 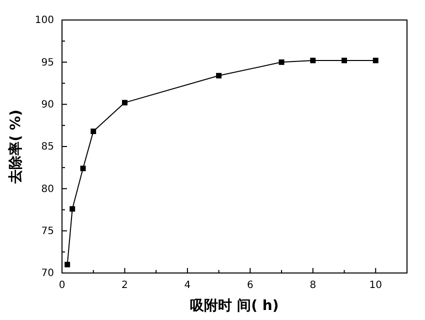 I want to click on y-tick-label: 90, so click(x=47, y=105).